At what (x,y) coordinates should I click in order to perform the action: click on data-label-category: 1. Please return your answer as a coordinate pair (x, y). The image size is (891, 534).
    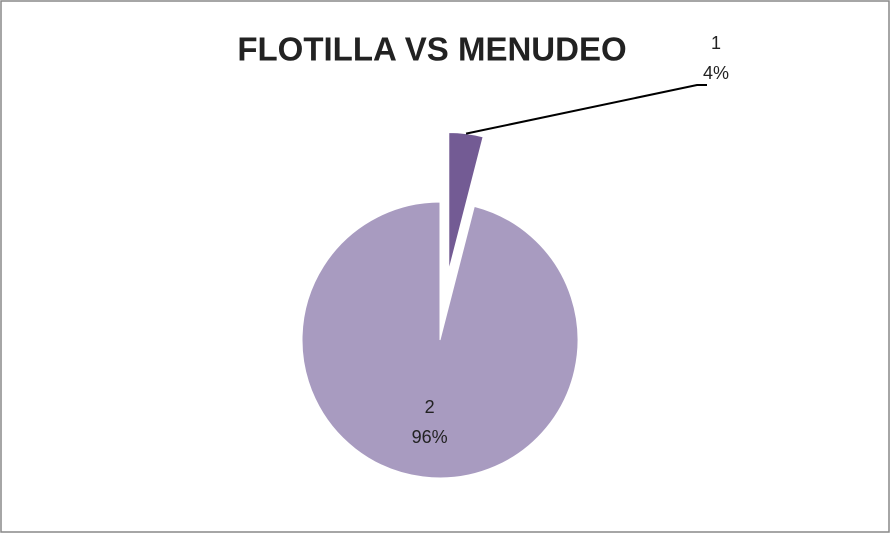
    Looking at the image, I should click on (716, 43).